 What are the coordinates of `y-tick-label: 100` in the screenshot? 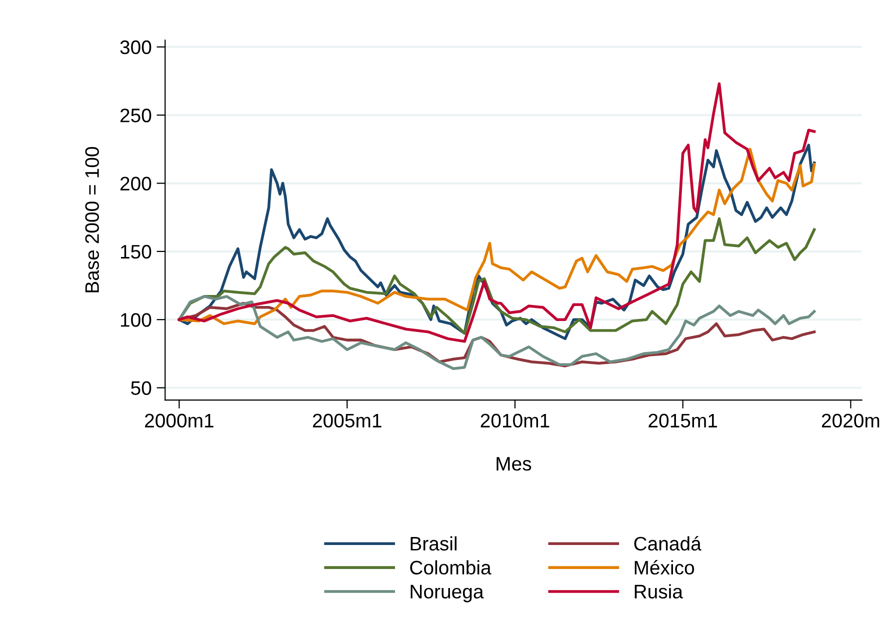 It's located at (136, 320).